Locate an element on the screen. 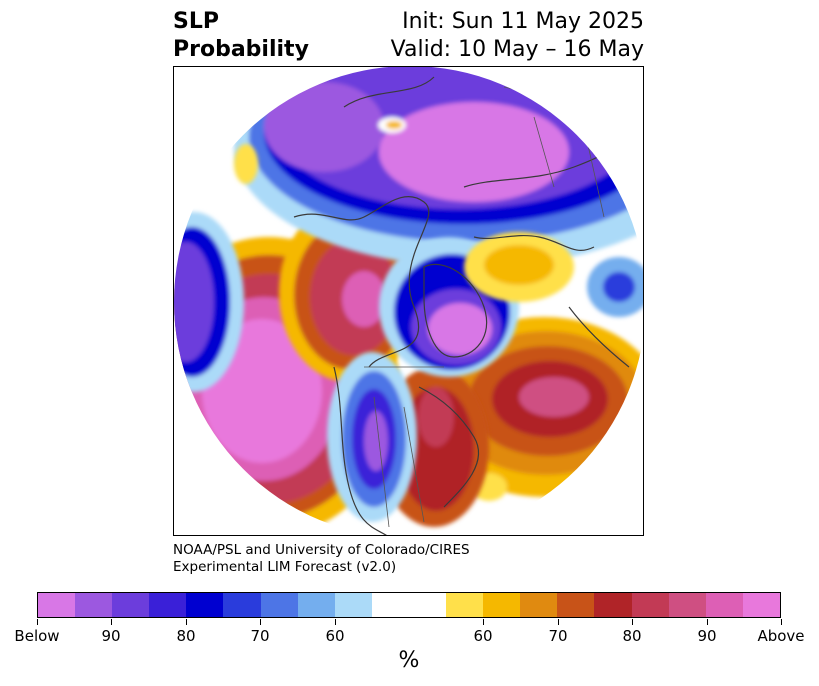  credit-line-2: Experimental LIM Forecast (v2.0) is located at coordinates (285, 567).